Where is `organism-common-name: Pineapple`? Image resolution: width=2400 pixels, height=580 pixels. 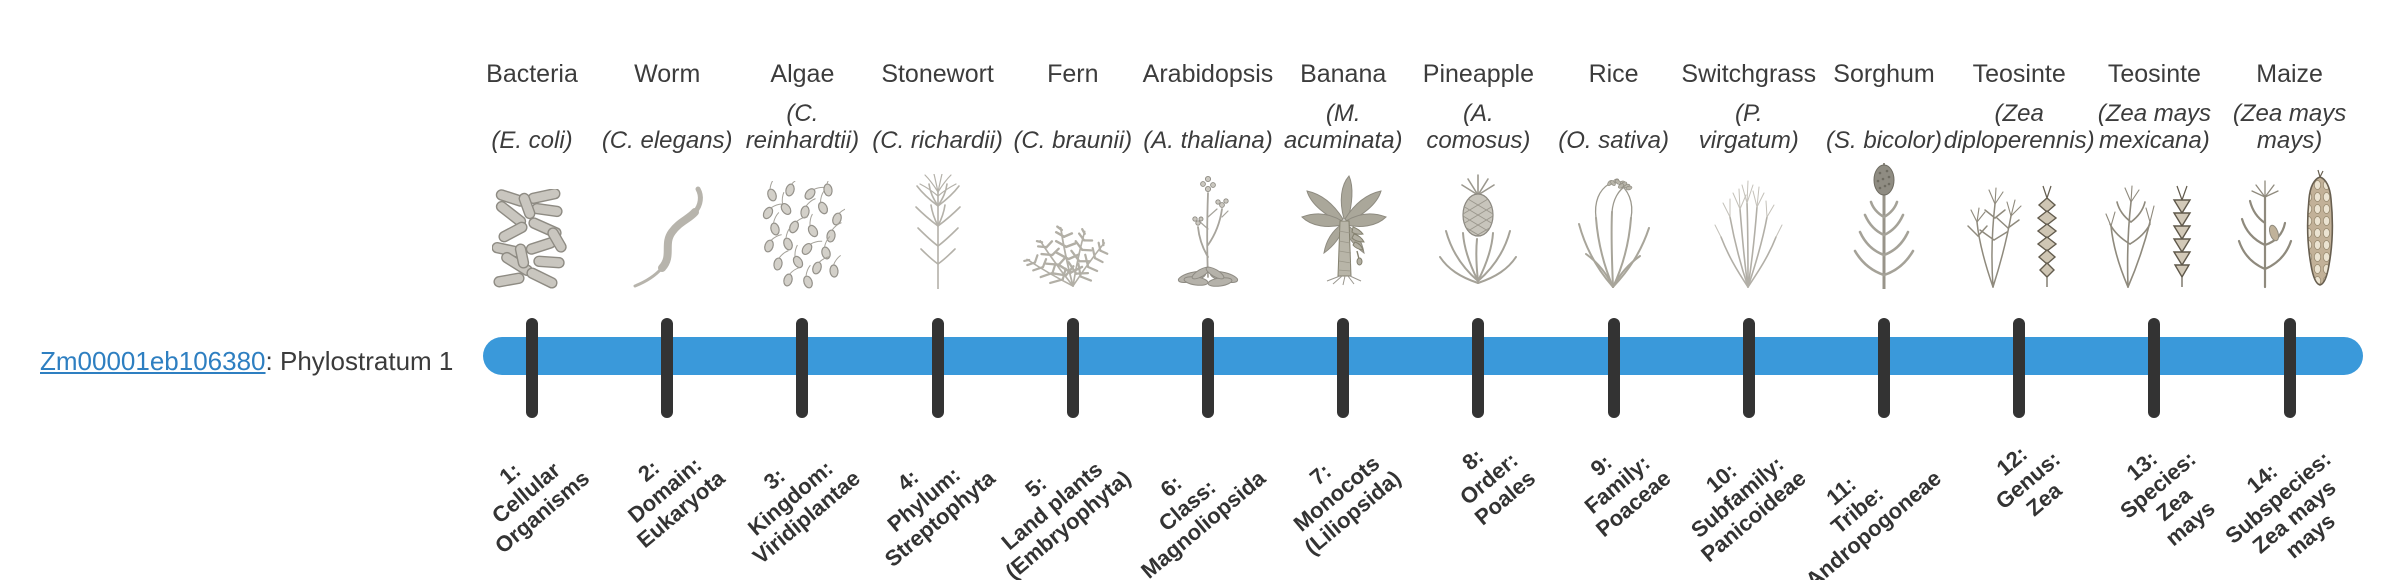 organism-common-name: Pineapple is located at coordinates (1478, 74).